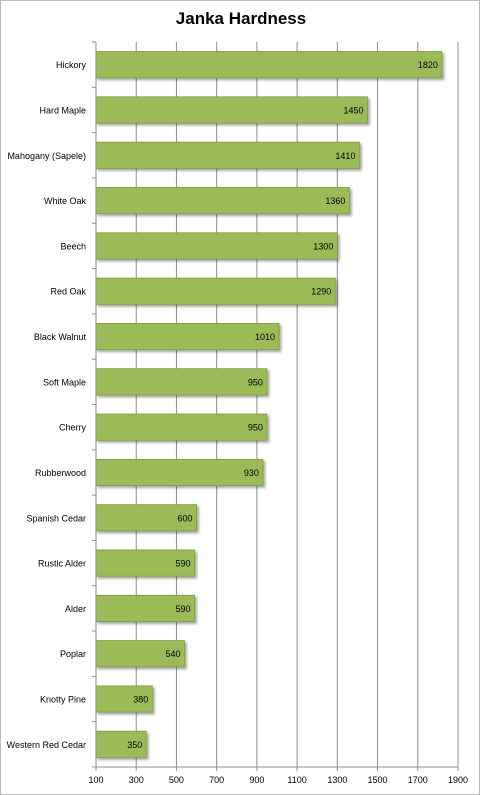  Describe the element at coordinates (185, 518) in the screenshot. I see `data-label: 600` at that location.